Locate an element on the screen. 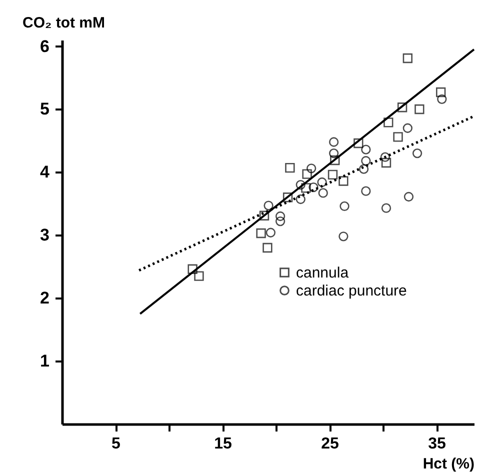 This screenshot has width=477, height=475. y-tick-label: 6 is located at coordinates (45, 46).